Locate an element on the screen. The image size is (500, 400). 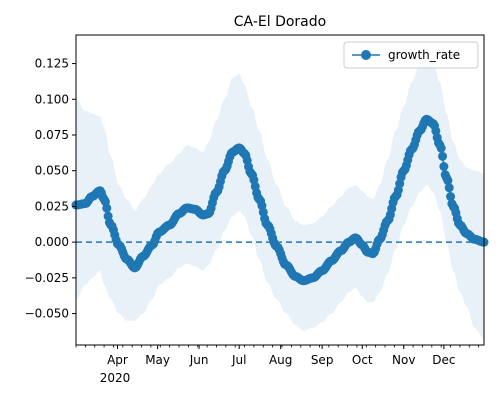
x-tick-label: Apr is located at coordinates (117, 360).